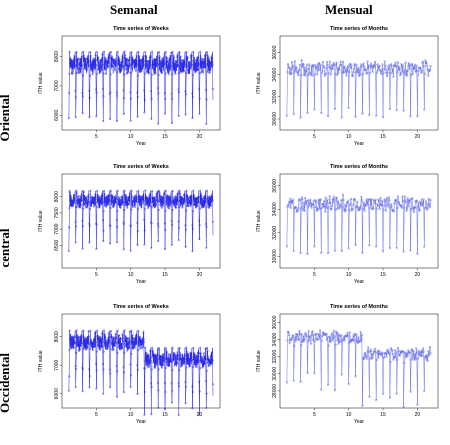 The image size is (450, 445). What do you see at coordinates (275, 391) in the screenshot?
I see `y-tick-label: 28000` at bounding box center [275, 391].